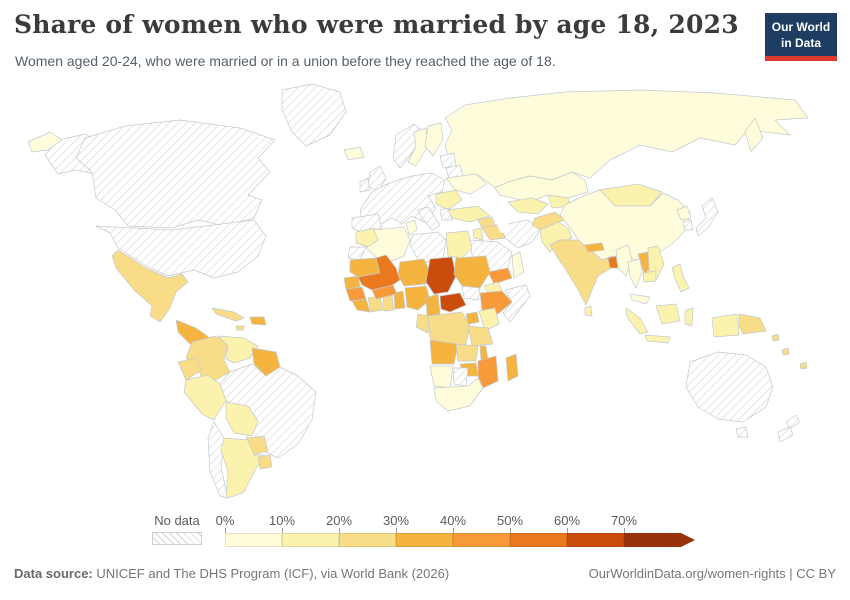  I want to click on country-togo-benin, so click(399, 300).